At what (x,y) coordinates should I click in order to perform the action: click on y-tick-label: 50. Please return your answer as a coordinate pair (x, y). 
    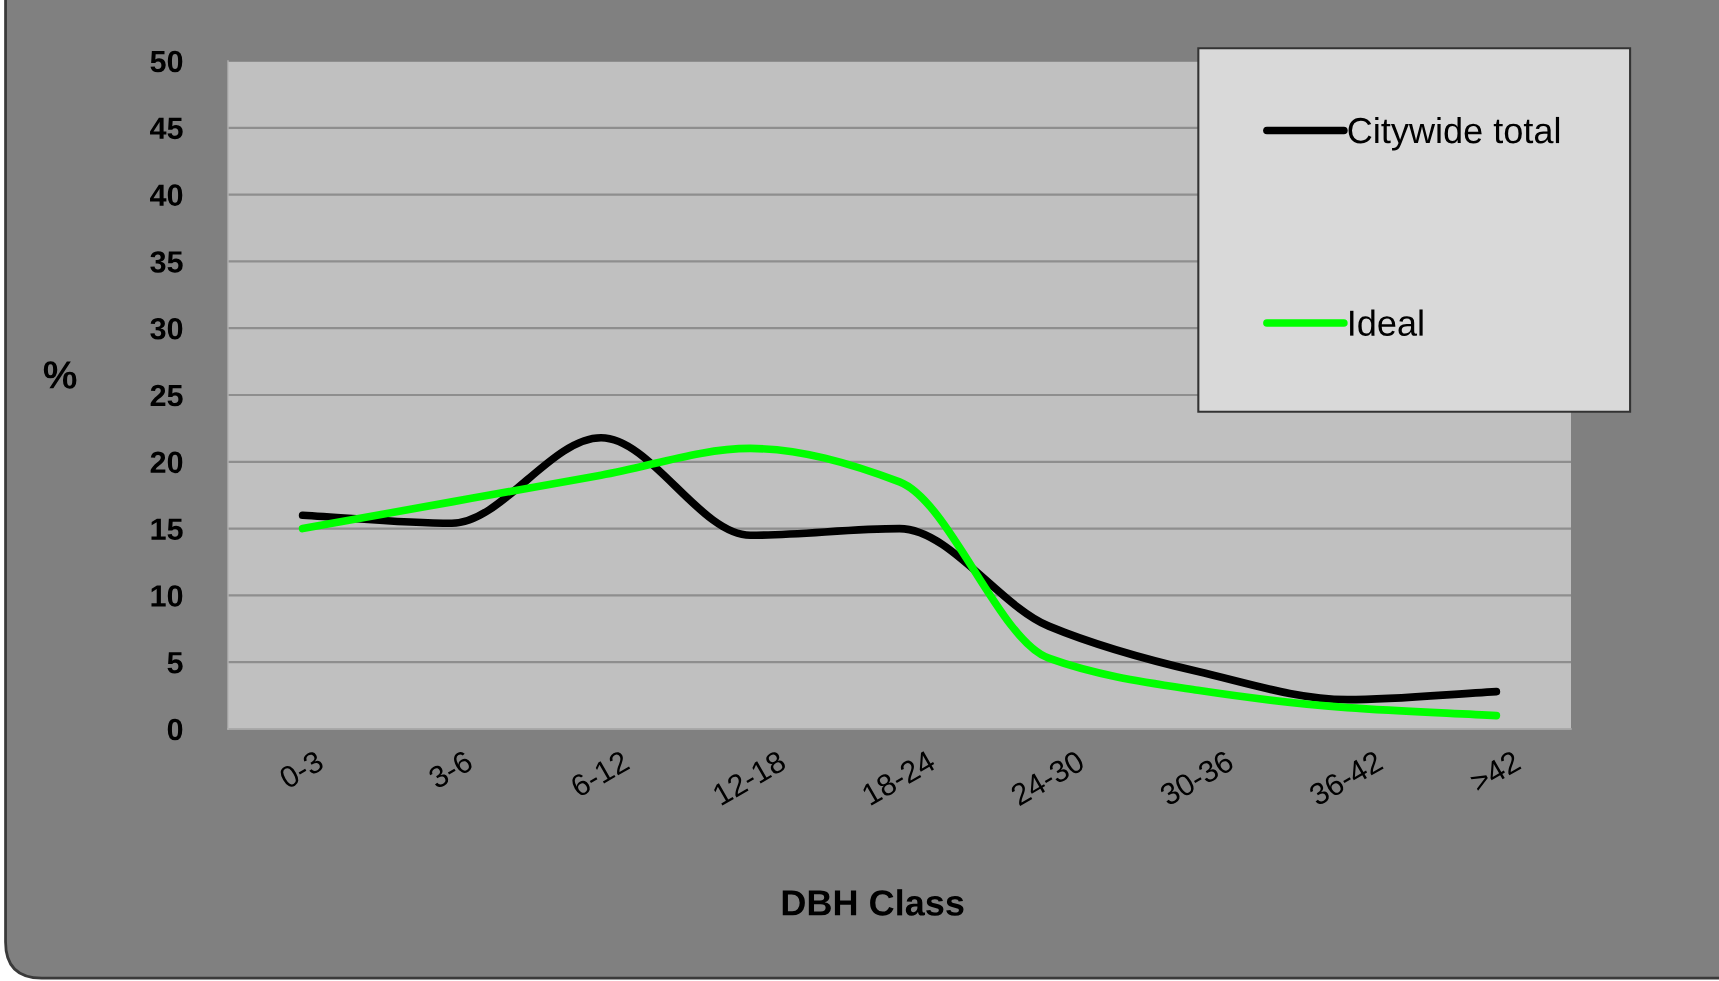
    Looking at the image, I should click on (166, 61).